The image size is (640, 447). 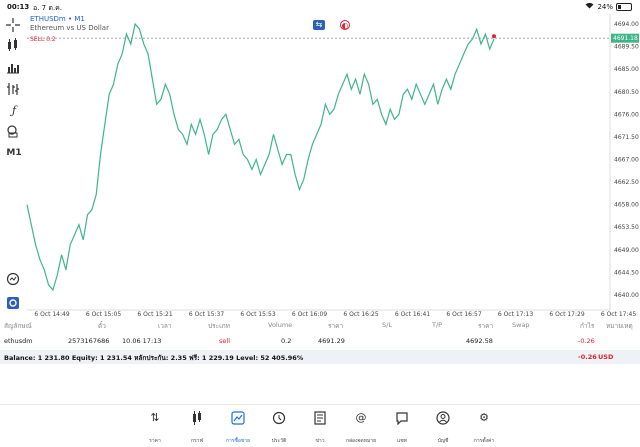 I want to click on bars-icon, so click(x=14, y=89).